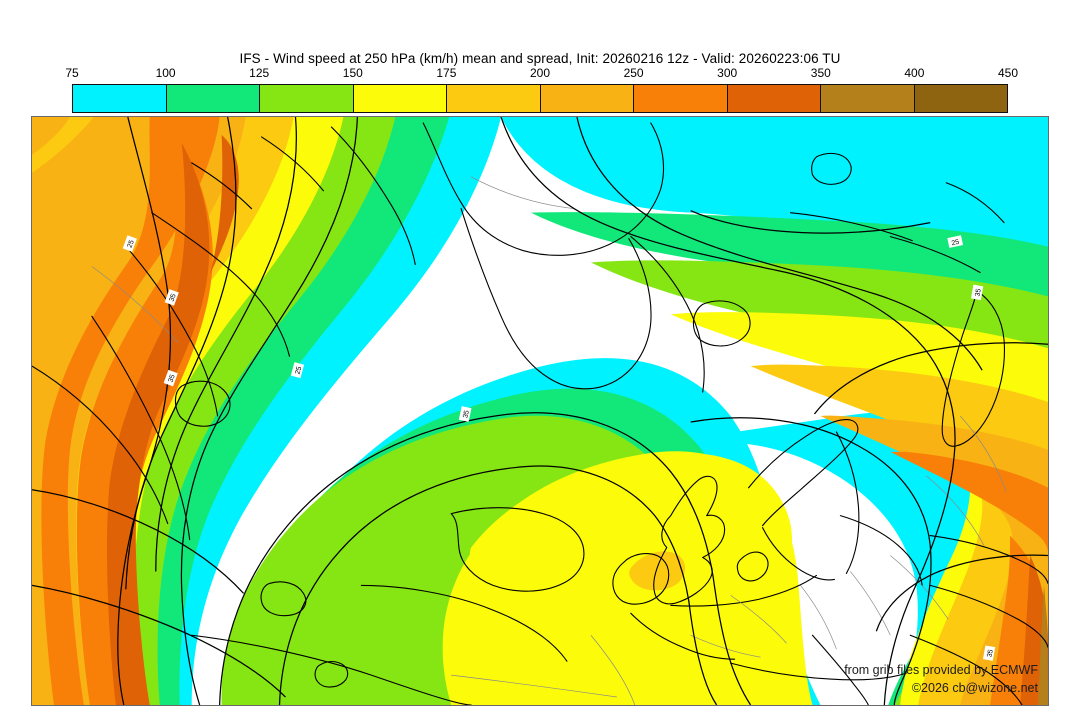 The width and height of the screenshot is (1080, 718). What do you see at coordinates (744, 590) in the screenshot?
I see `coast-europe-north` at bounding box center [744, 590].